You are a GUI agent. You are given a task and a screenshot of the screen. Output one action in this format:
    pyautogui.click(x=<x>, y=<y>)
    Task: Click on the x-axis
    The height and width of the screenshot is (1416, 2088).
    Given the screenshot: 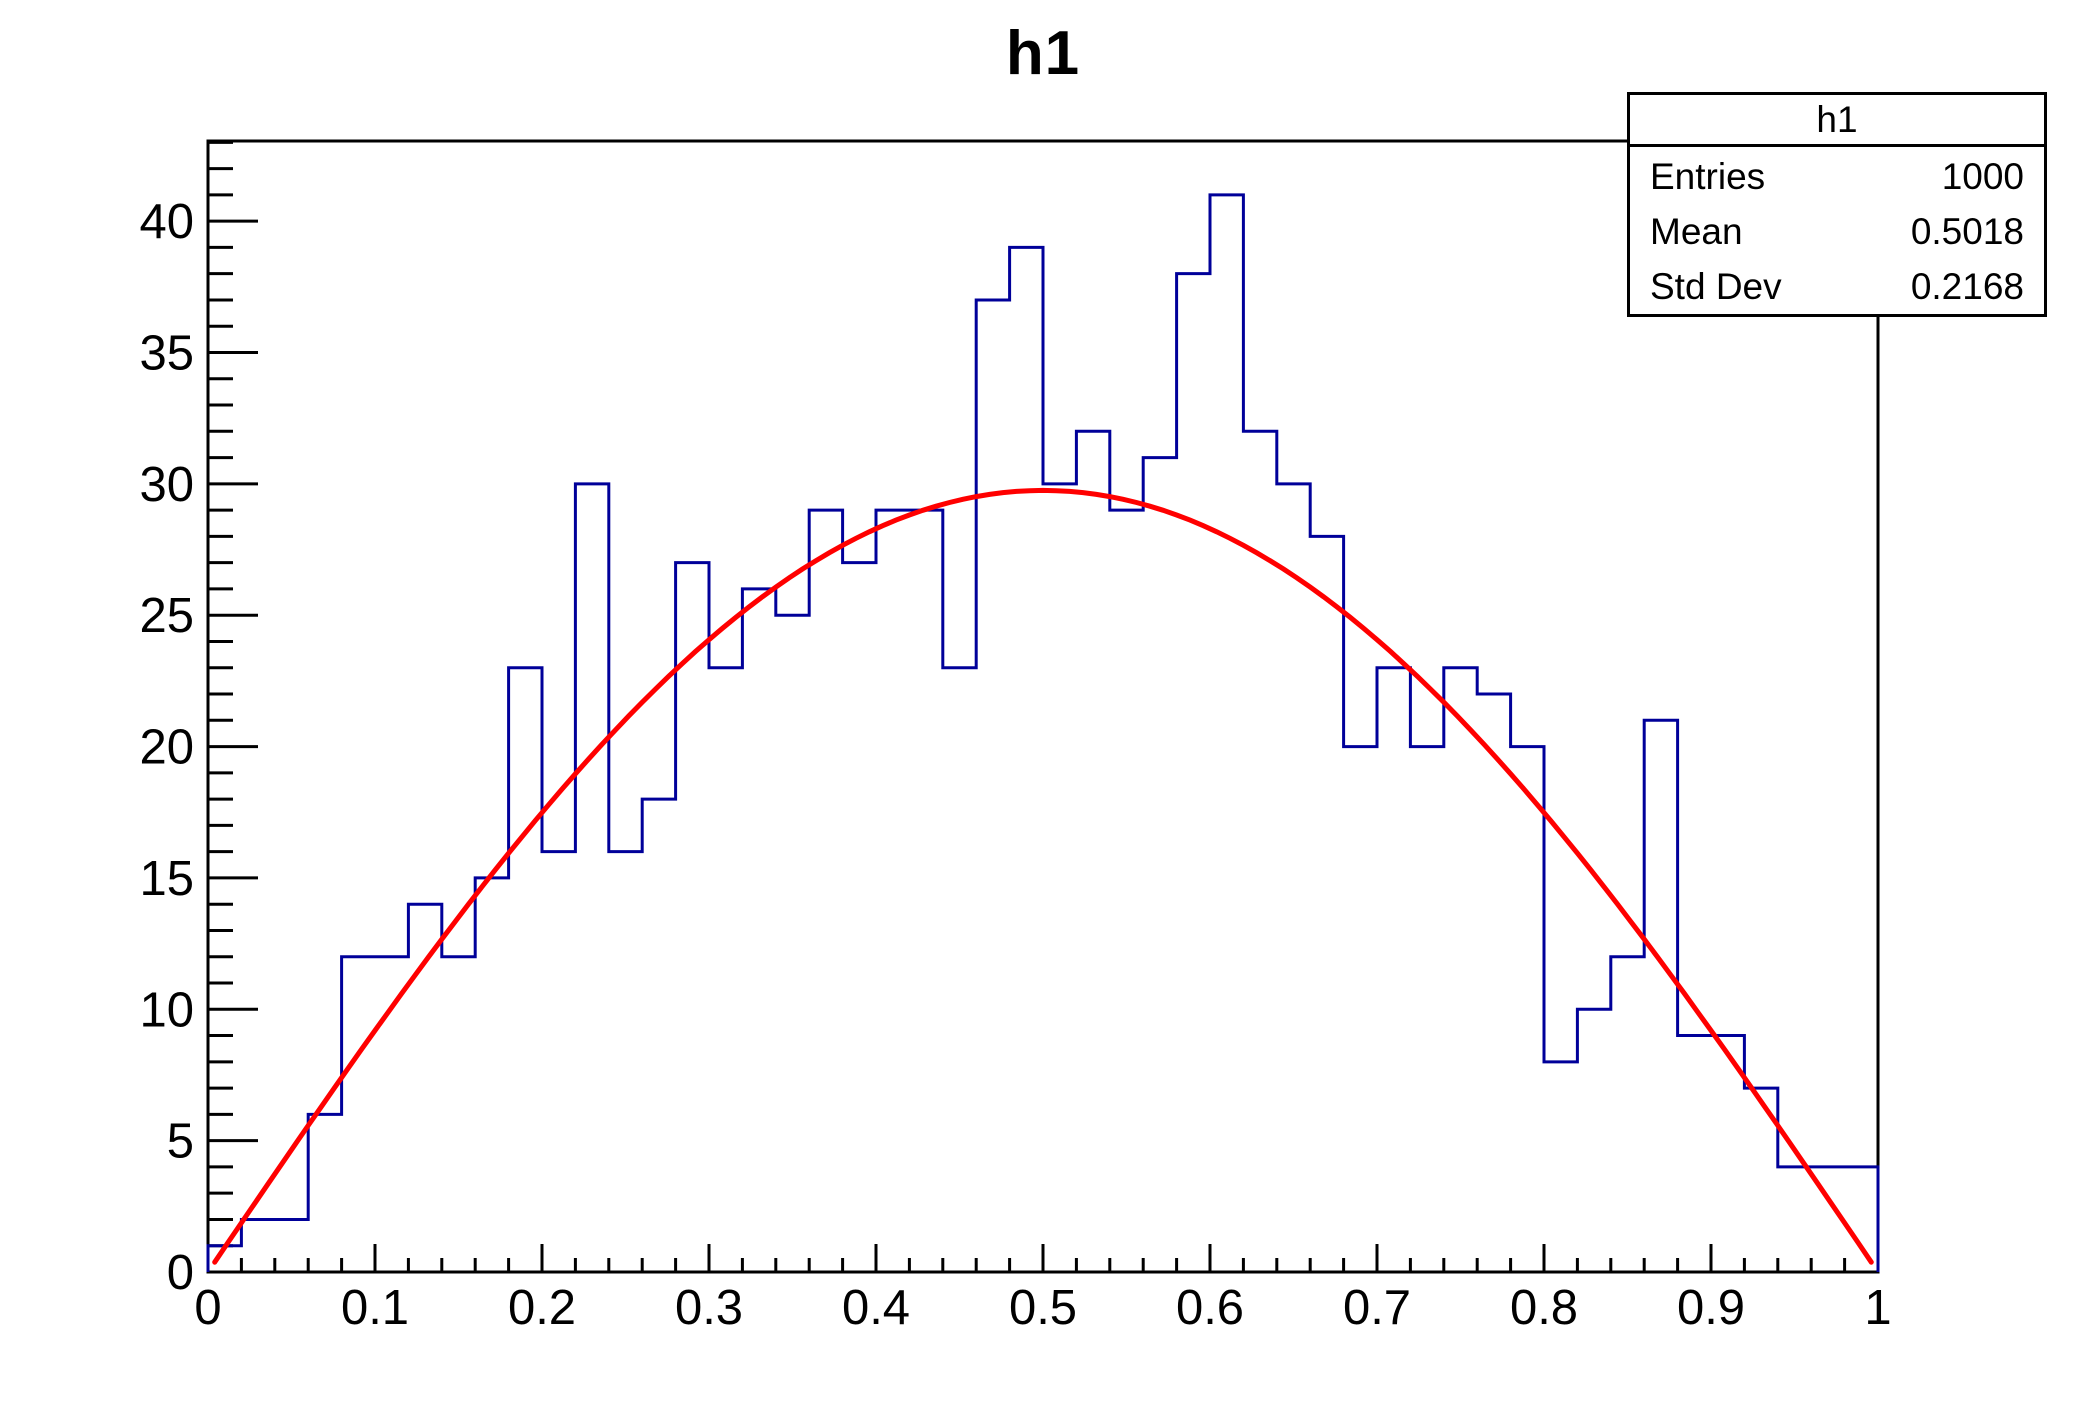 What is the action you would take?
    pyautogui.click(x=1043, y=1258)
    